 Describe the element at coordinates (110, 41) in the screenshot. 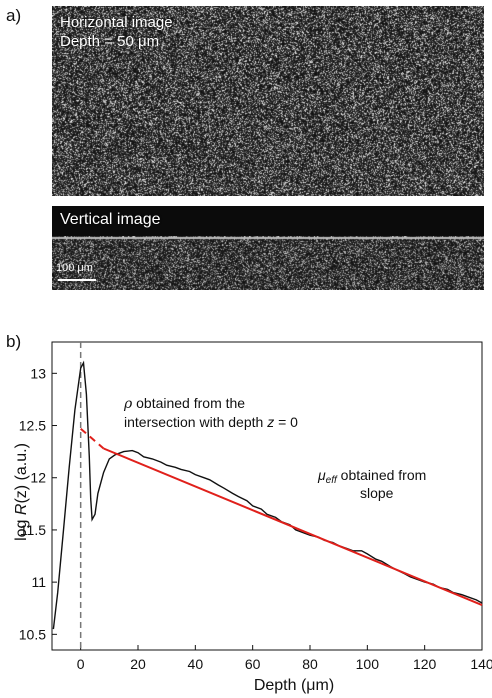

I see `horizontal-image-depth: Depth = 50 μm` at that location.